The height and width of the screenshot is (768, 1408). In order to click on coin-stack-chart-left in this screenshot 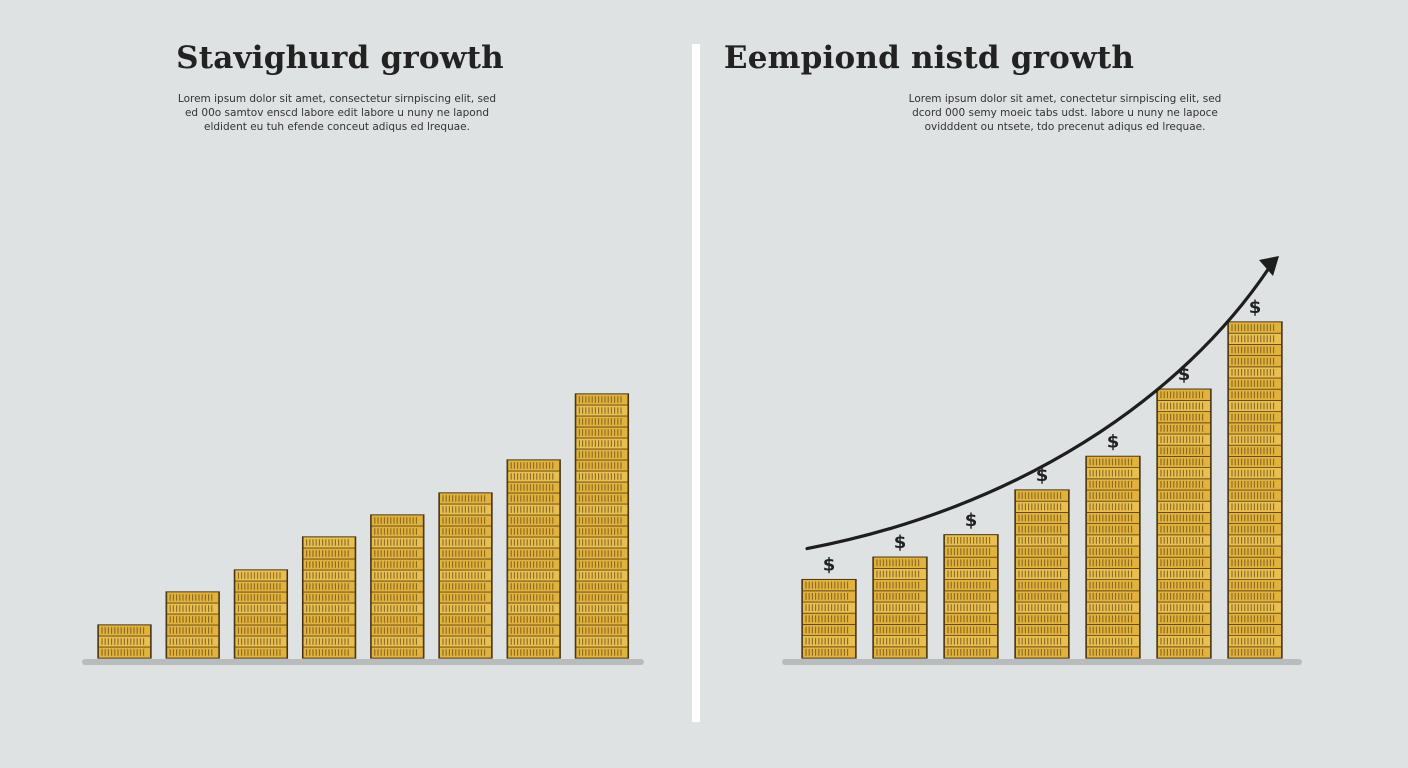, I will do `click(363, 529)`.